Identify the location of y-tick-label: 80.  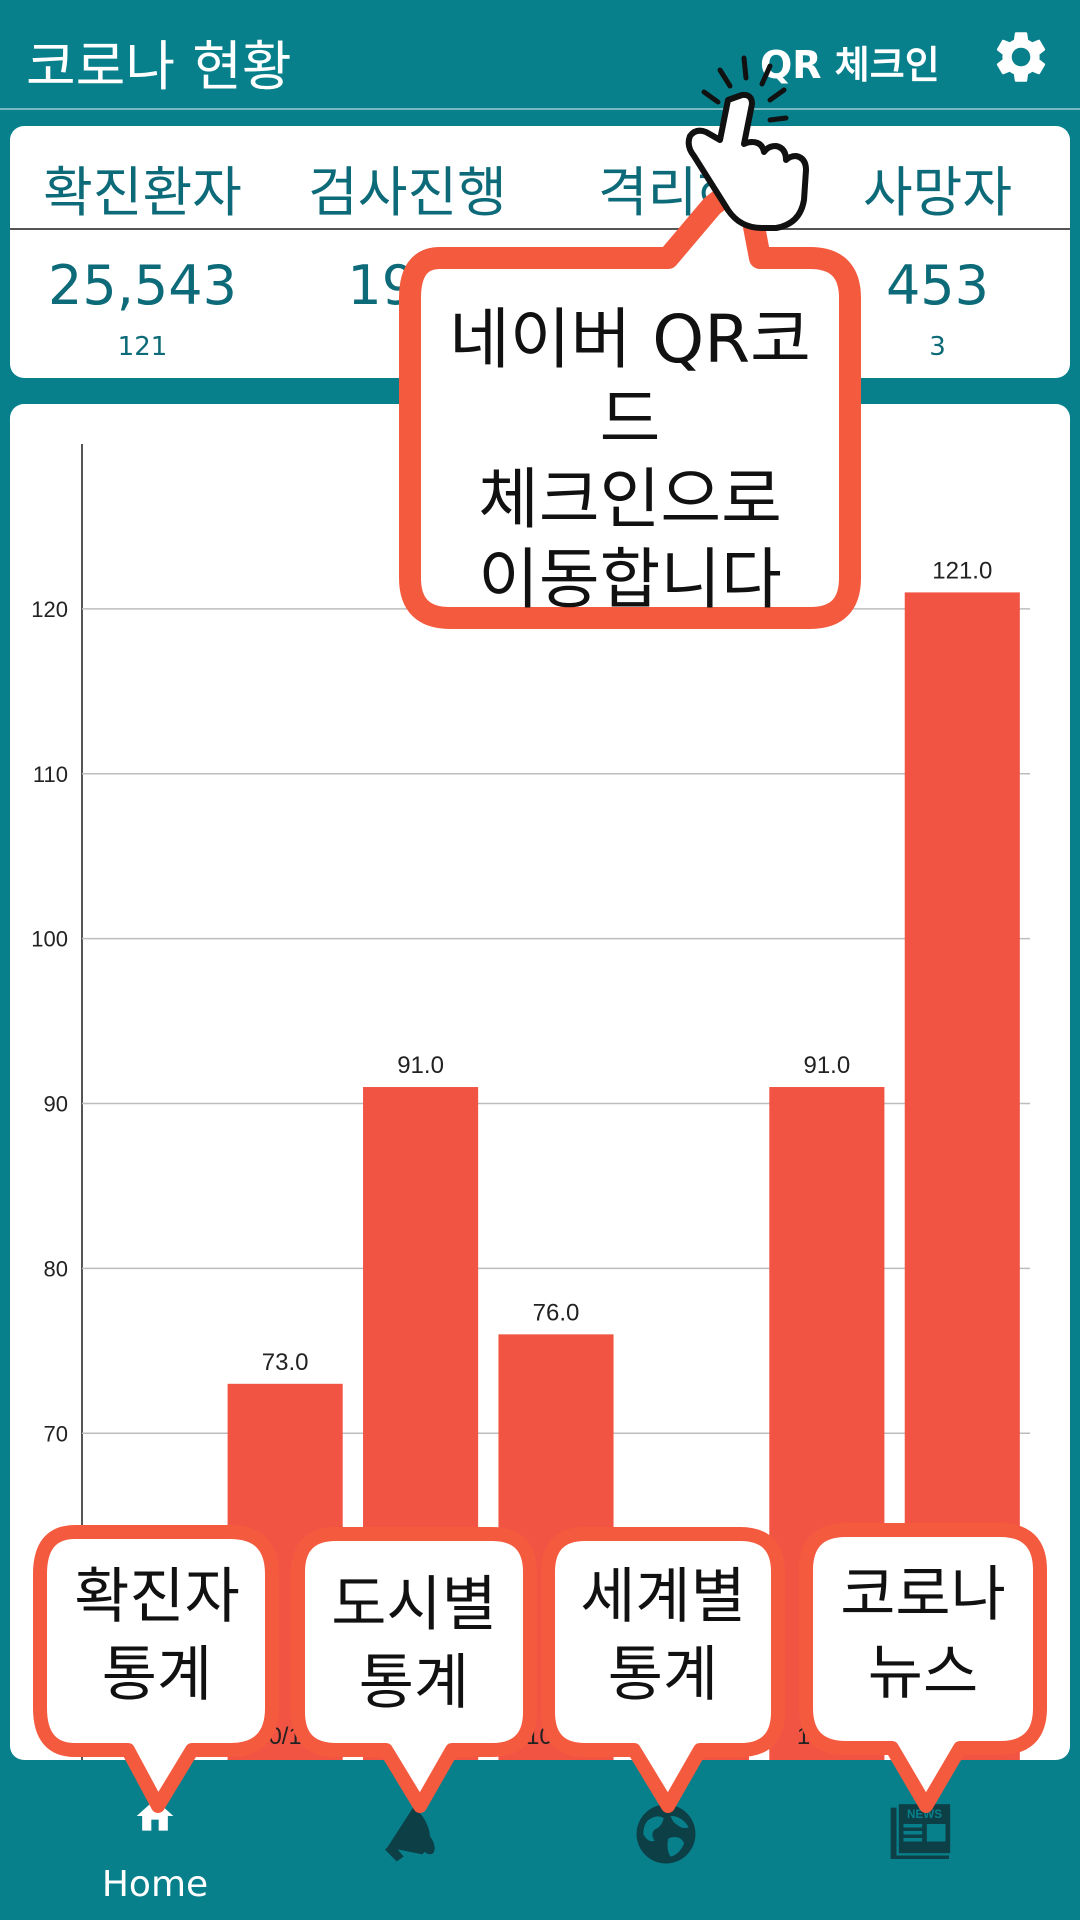
(56, 1268).